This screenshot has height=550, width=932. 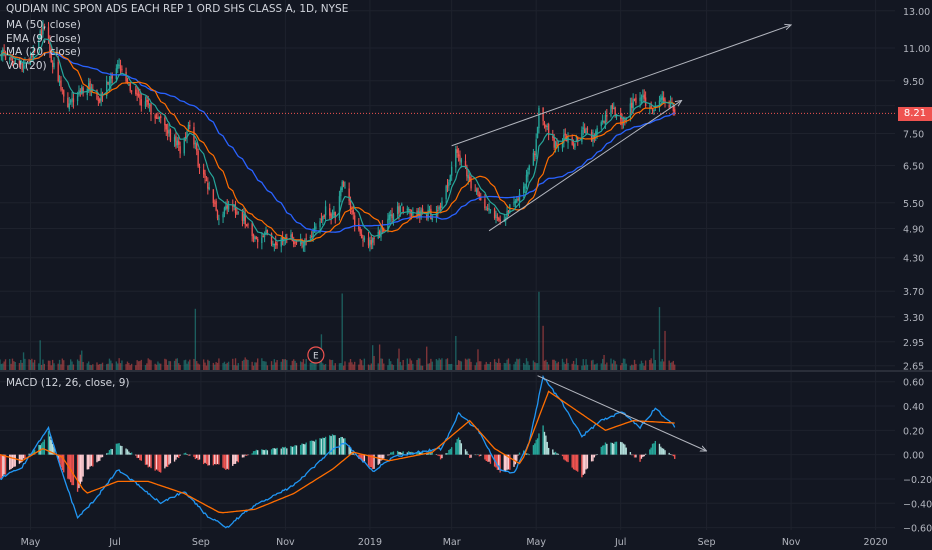 I want to click on legend-ma20: MA (20, close), so click(x=43, y=52).